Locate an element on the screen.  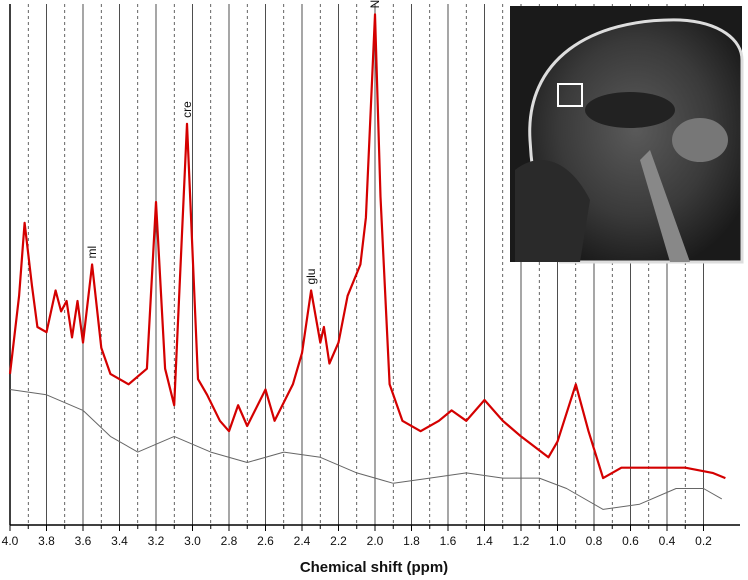
x-tick-label: 2.8 is located at coordinates (229, 541).